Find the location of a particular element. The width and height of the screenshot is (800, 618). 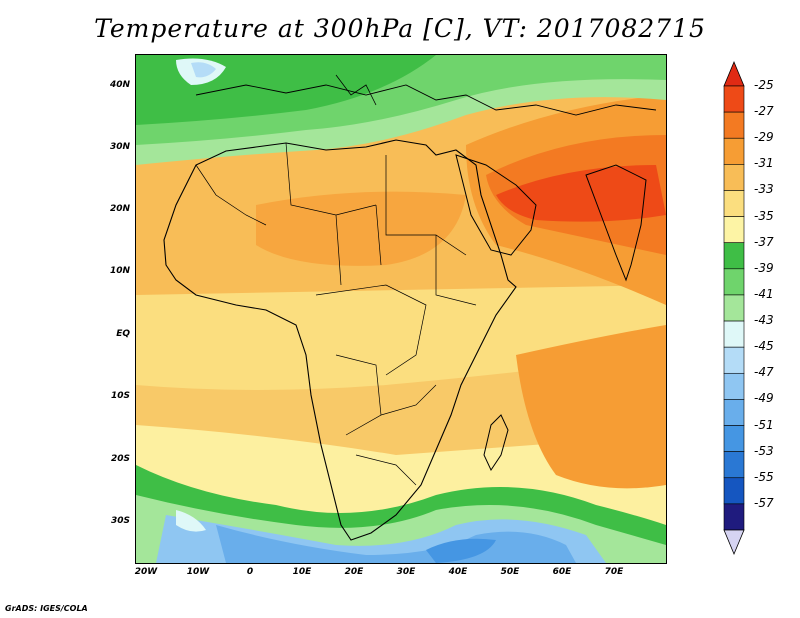

colorbar-label: -35 is located at coordinates (764, 215).